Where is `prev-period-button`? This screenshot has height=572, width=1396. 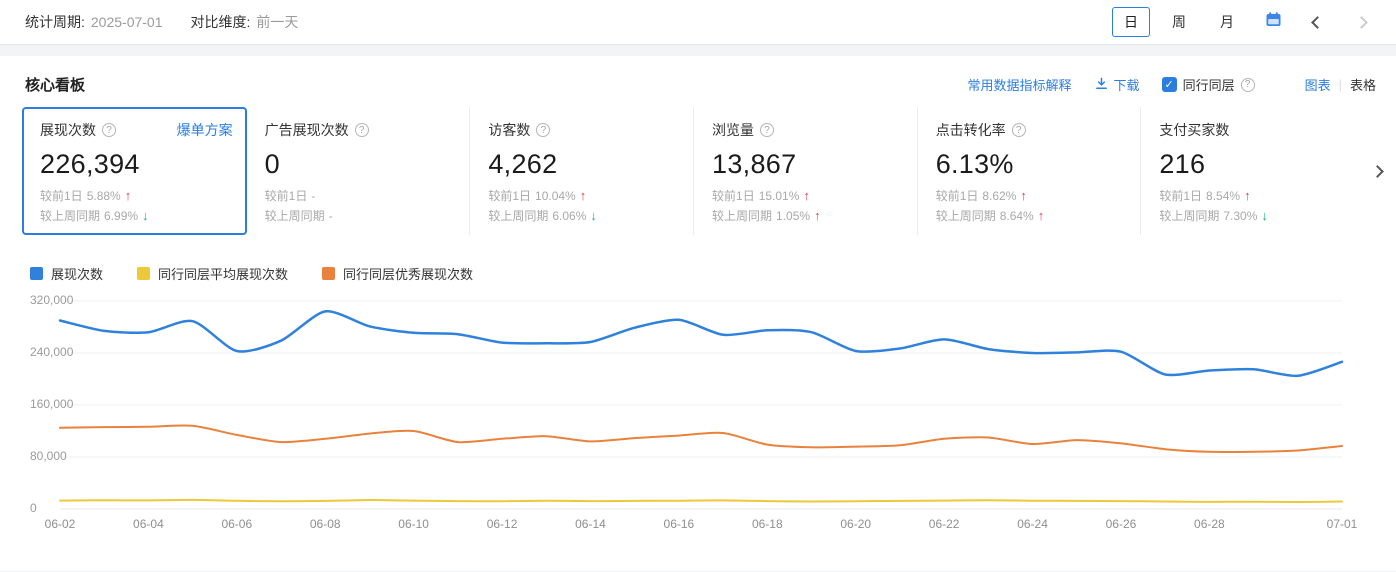 prev-period-button is located at coordinates (1317, 22).